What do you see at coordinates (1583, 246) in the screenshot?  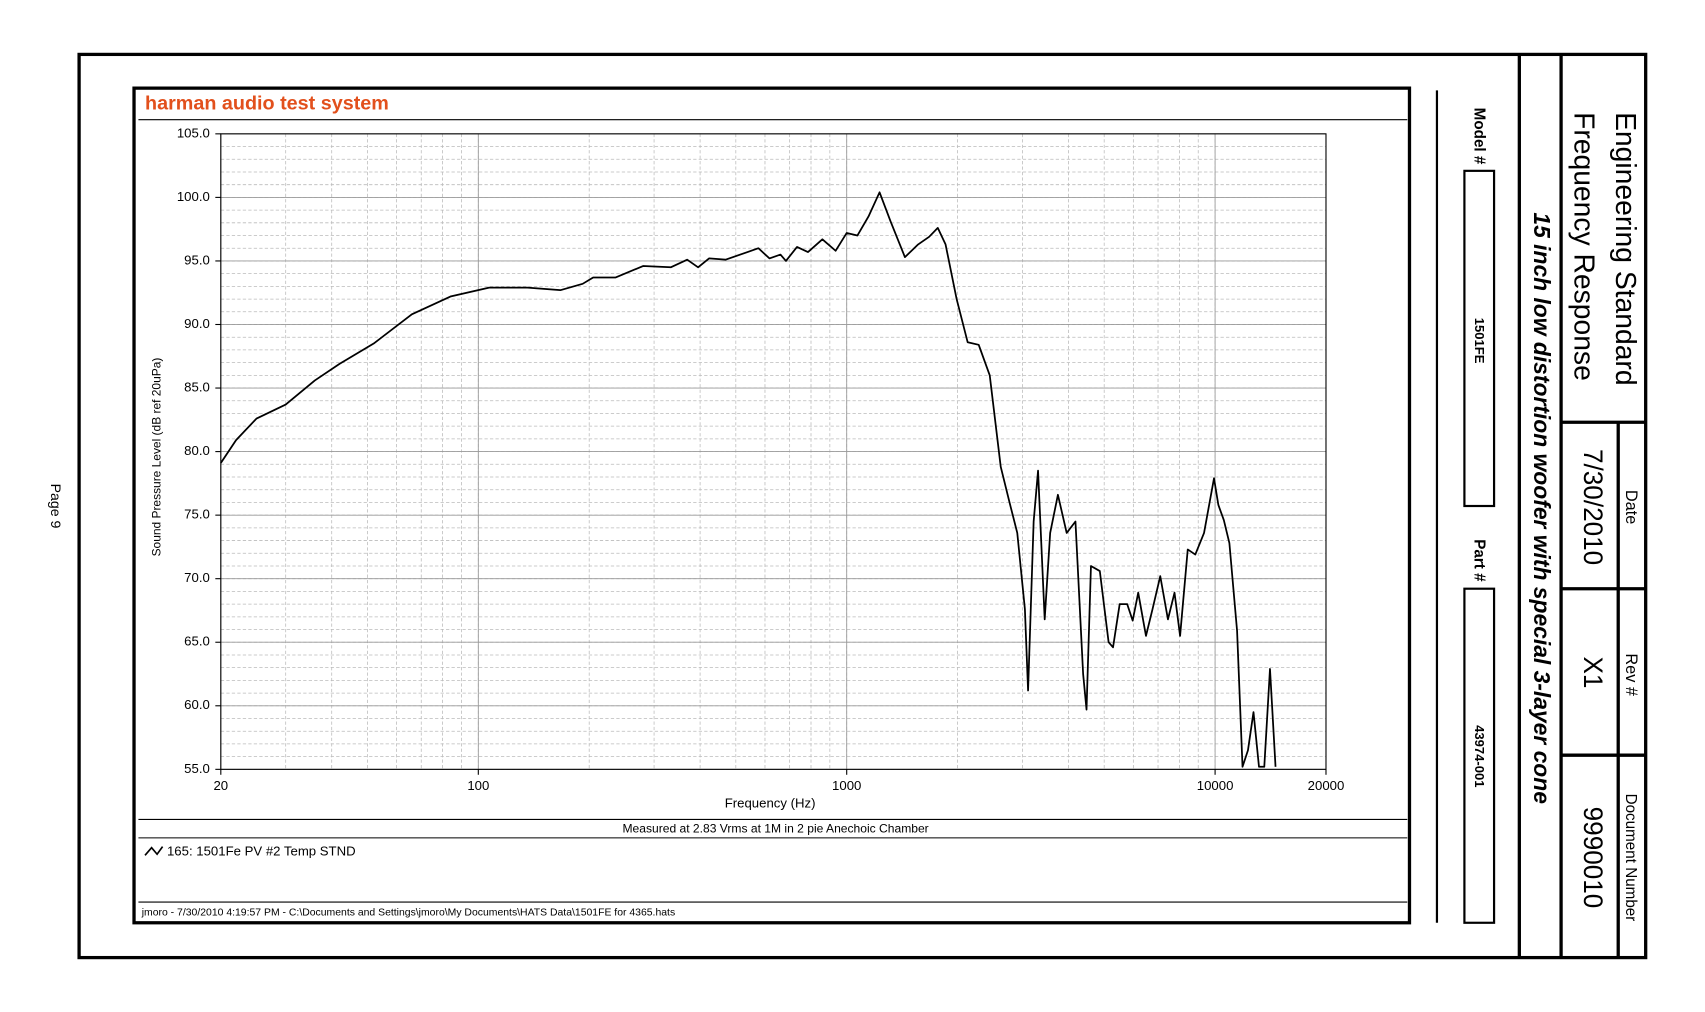 I see `subheading: Frequency Response` at bounding box center [1583, 246].